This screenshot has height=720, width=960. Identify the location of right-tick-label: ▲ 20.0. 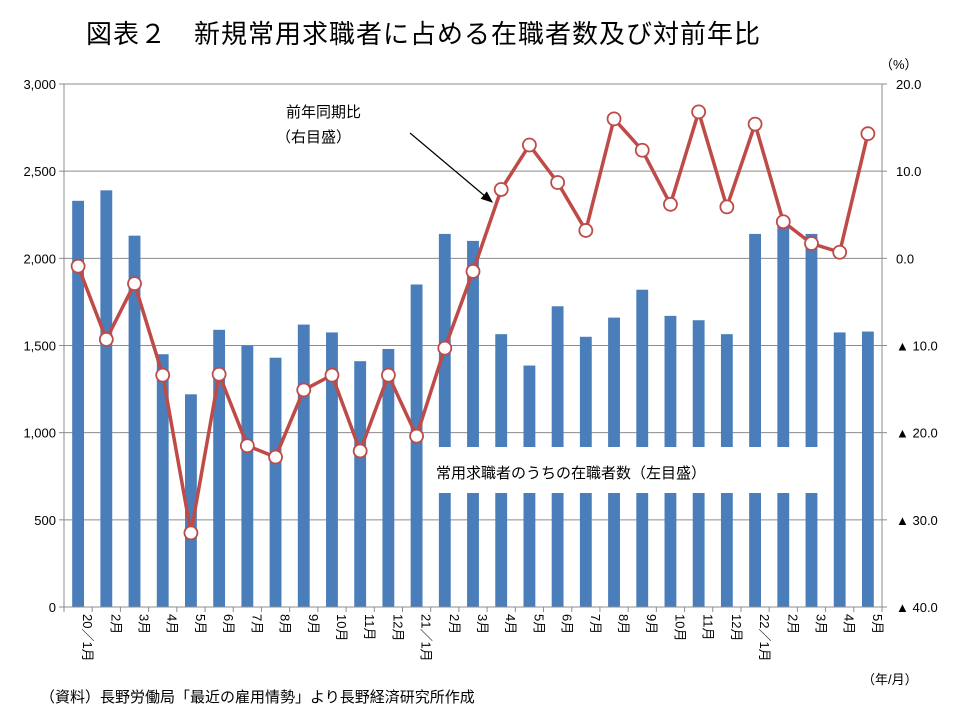
(917, 433).